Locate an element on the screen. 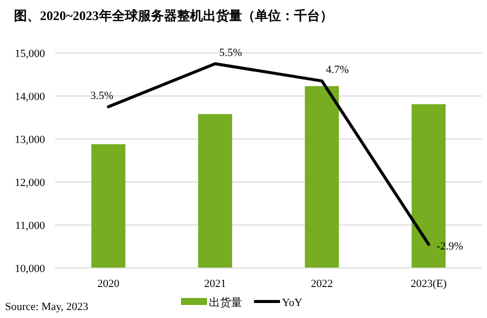 The image size is (487, 318). x-tick-label: 2023(E) is located at coordinates (428, 284).